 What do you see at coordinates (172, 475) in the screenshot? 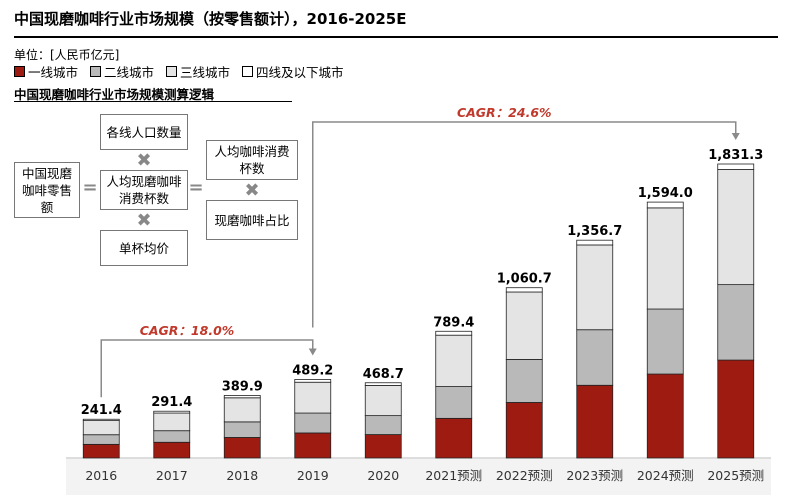
I see `x-tick-label: 2017` at bounding box center [172, 475].